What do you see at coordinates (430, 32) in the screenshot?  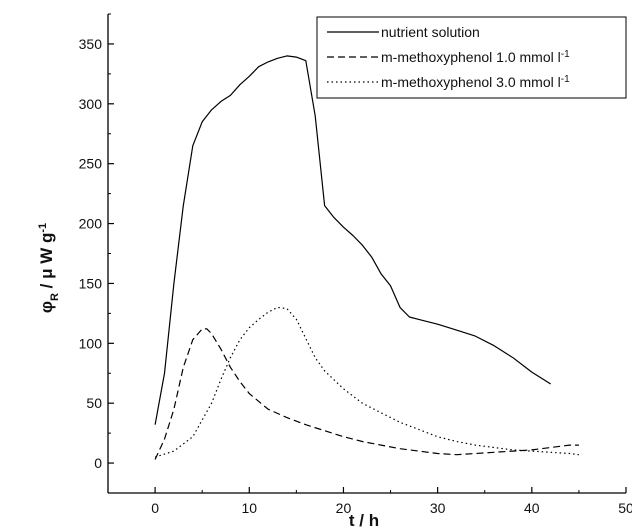 I see `legend-label-1: nutrient solution` at bounding box center [430, 32].